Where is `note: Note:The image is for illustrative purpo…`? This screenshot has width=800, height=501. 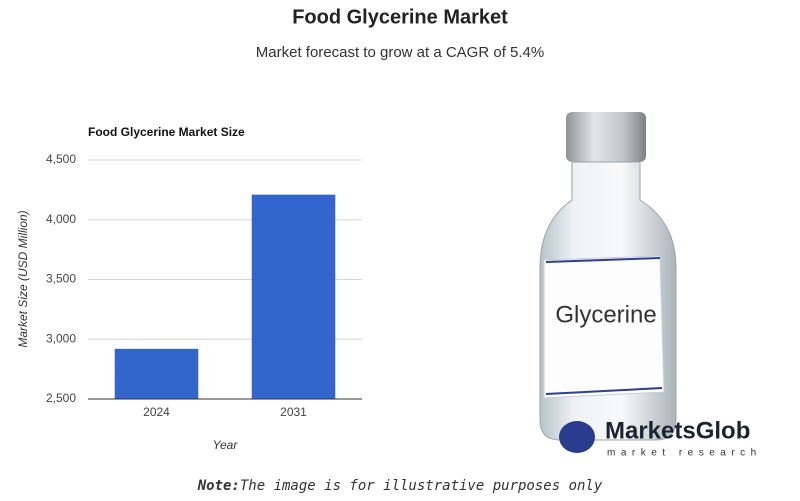 note: Note:The image is for illustrative purpo… is located at coordinates (400, 486).